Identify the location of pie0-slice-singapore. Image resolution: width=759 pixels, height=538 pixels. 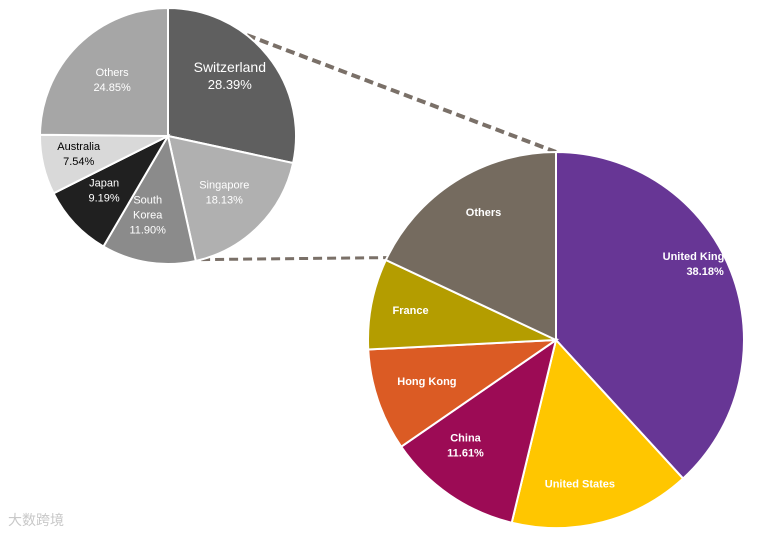
(230, 198).